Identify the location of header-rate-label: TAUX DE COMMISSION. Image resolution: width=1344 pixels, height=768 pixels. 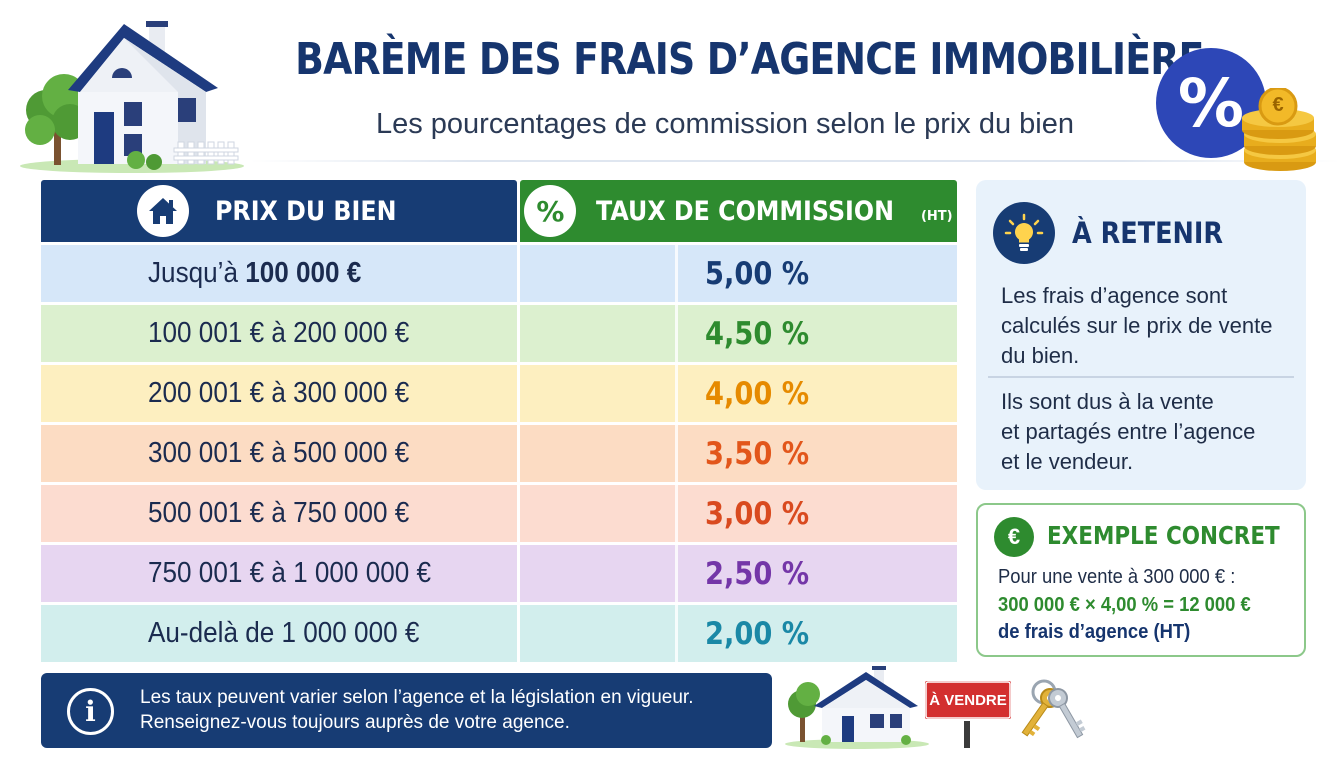
(745, 211).